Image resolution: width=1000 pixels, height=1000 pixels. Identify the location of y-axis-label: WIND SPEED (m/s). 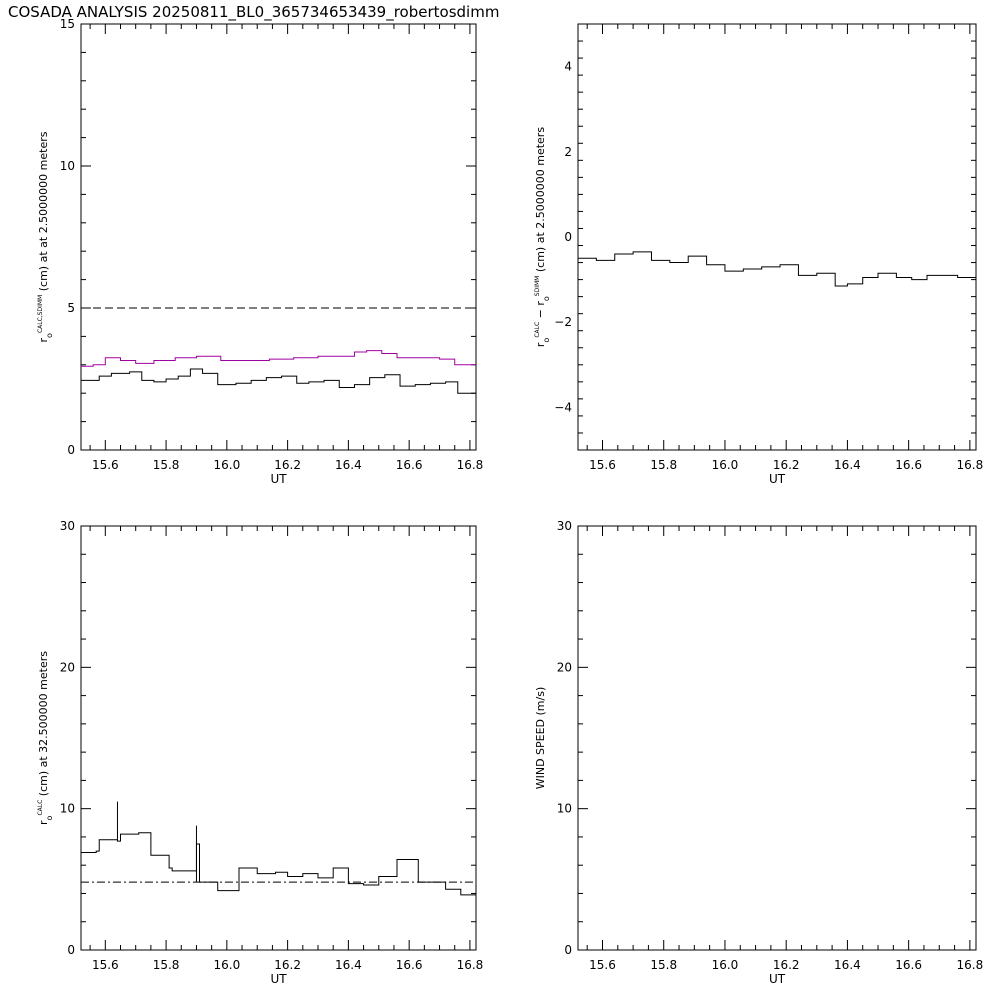
(540, 738).